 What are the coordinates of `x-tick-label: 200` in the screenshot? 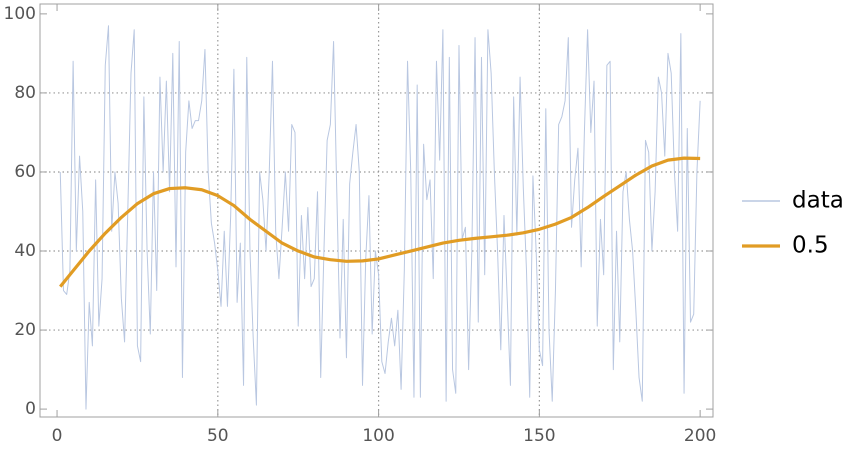 It's located at (700, 436).